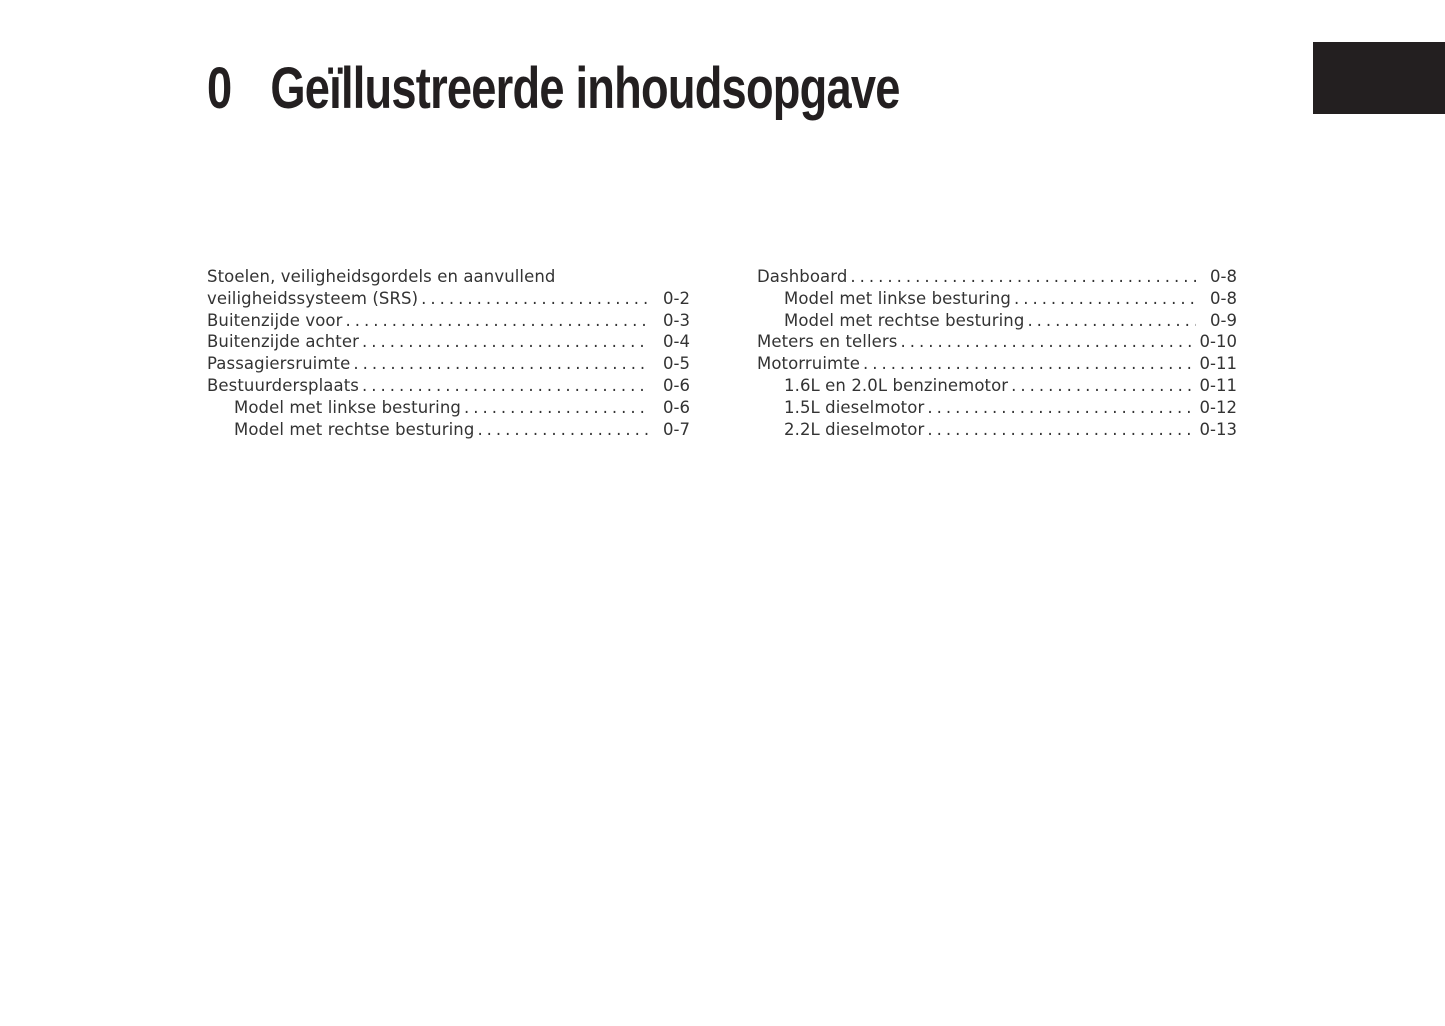  Describe the element at coordinates (219, 88) in the screenshot. I see `chapter-number: 0` at that location.